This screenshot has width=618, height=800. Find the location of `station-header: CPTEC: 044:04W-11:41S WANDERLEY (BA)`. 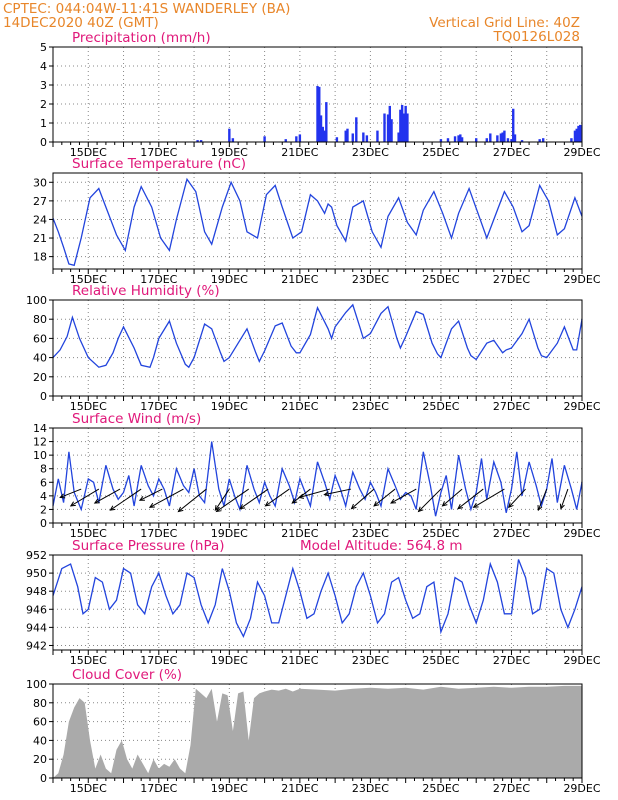

station-header: CPTEC: 044:04W-11:41S WANDERLEY (BA) is located at coordinates (147, 9).